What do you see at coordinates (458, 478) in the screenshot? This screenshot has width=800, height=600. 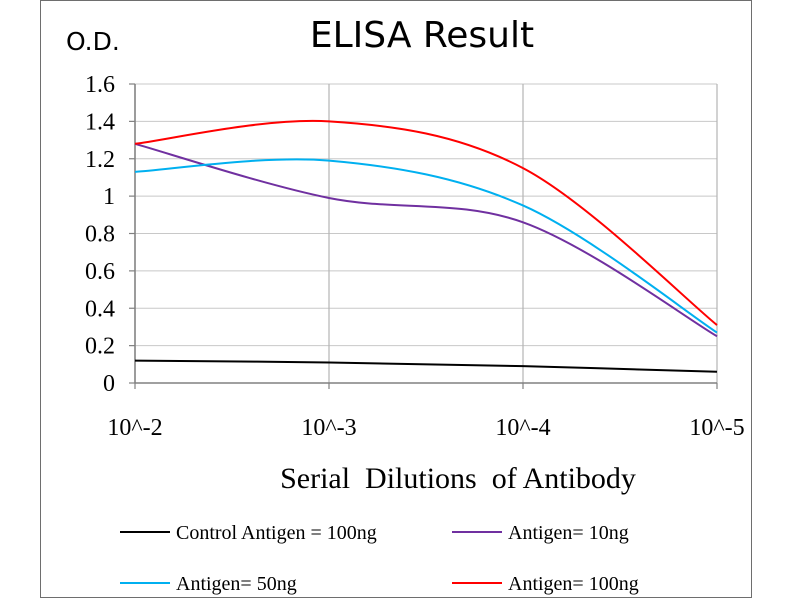 I see `x-axis-label: Serial Dilutions of Antibody` at bounding box center [458, 478].